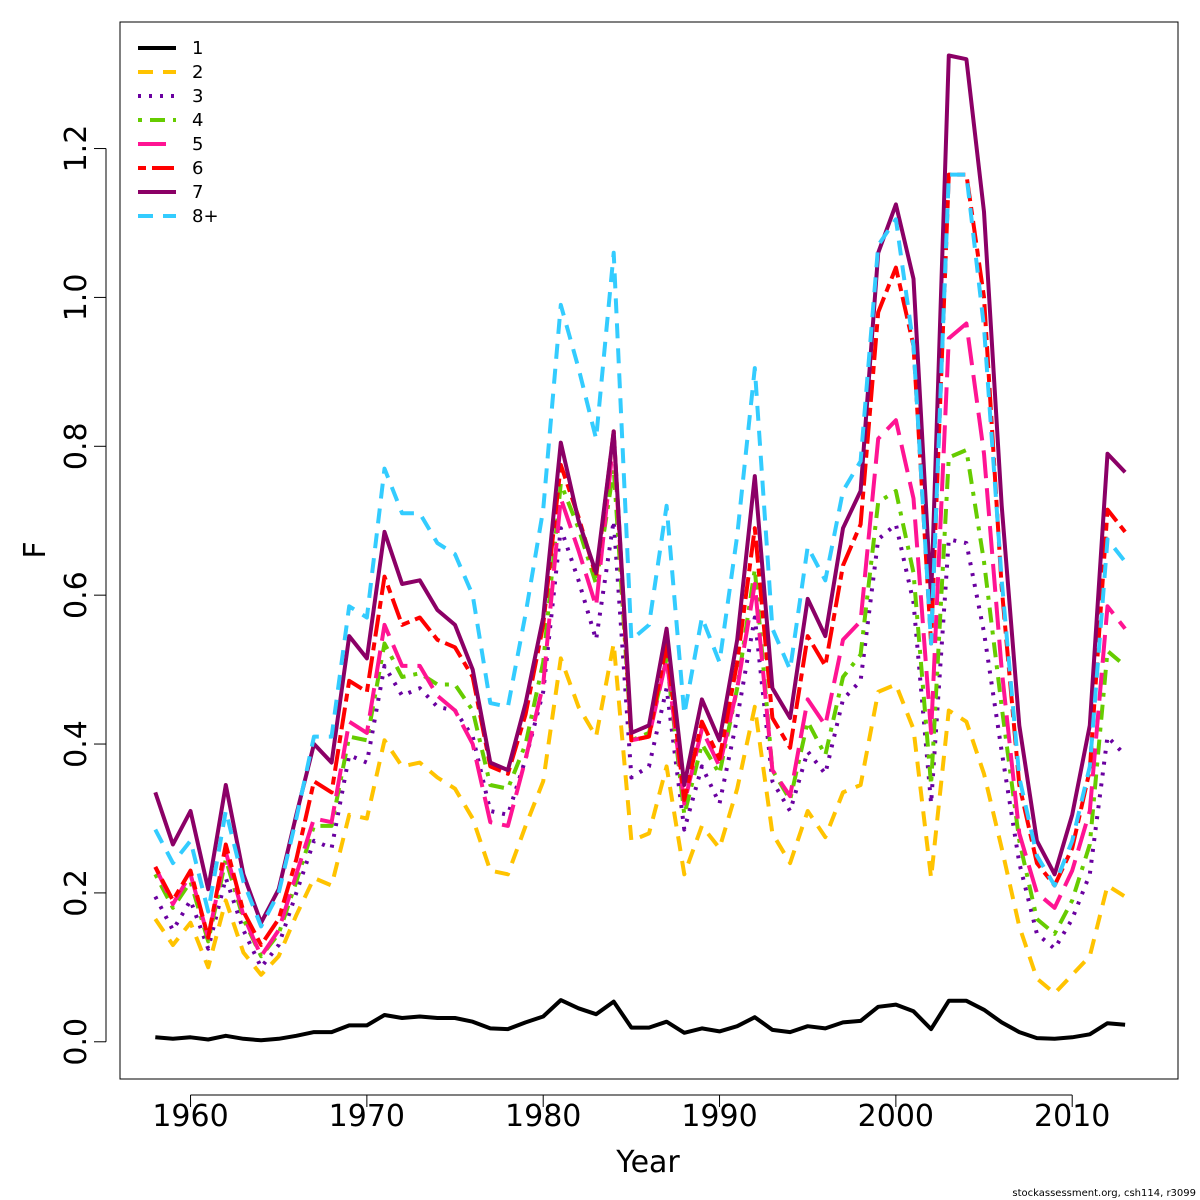  Describe the element at coordinates (178, 132) in the screenshot. I see `legend: 1 2 3 4 5 6 7 8+` at that location.